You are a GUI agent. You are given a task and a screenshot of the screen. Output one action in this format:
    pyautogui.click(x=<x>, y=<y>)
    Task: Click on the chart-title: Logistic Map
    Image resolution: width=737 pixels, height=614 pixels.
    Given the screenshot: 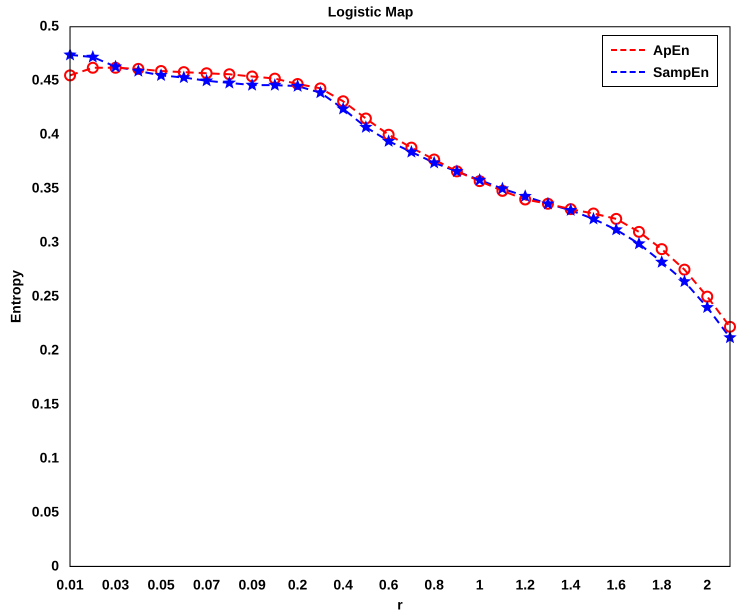 What is the action you would take?
    pyautogui.click(x=371, y=11)
    